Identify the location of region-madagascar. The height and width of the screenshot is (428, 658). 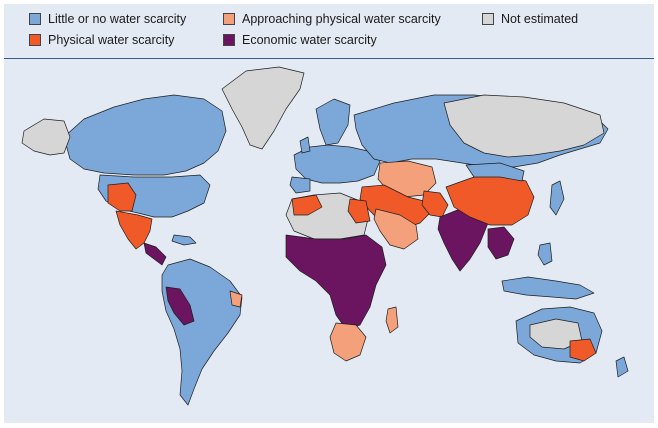
(392, 320).